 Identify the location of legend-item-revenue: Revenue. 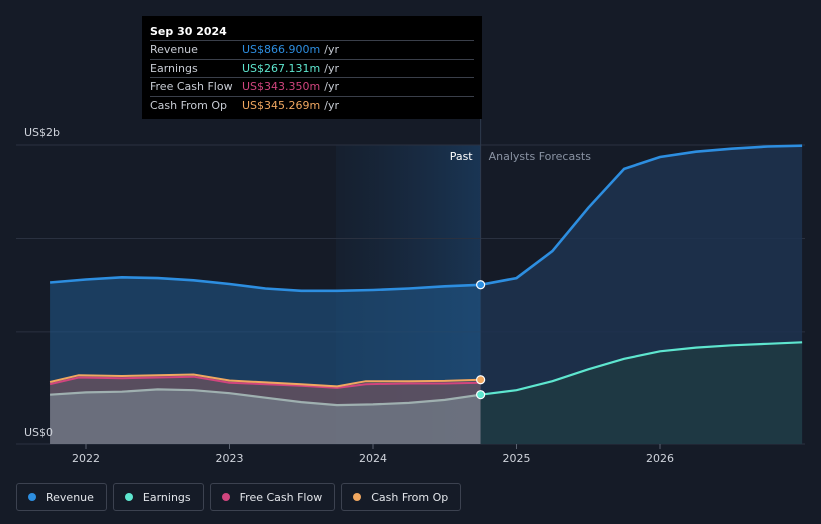
(61, 497).